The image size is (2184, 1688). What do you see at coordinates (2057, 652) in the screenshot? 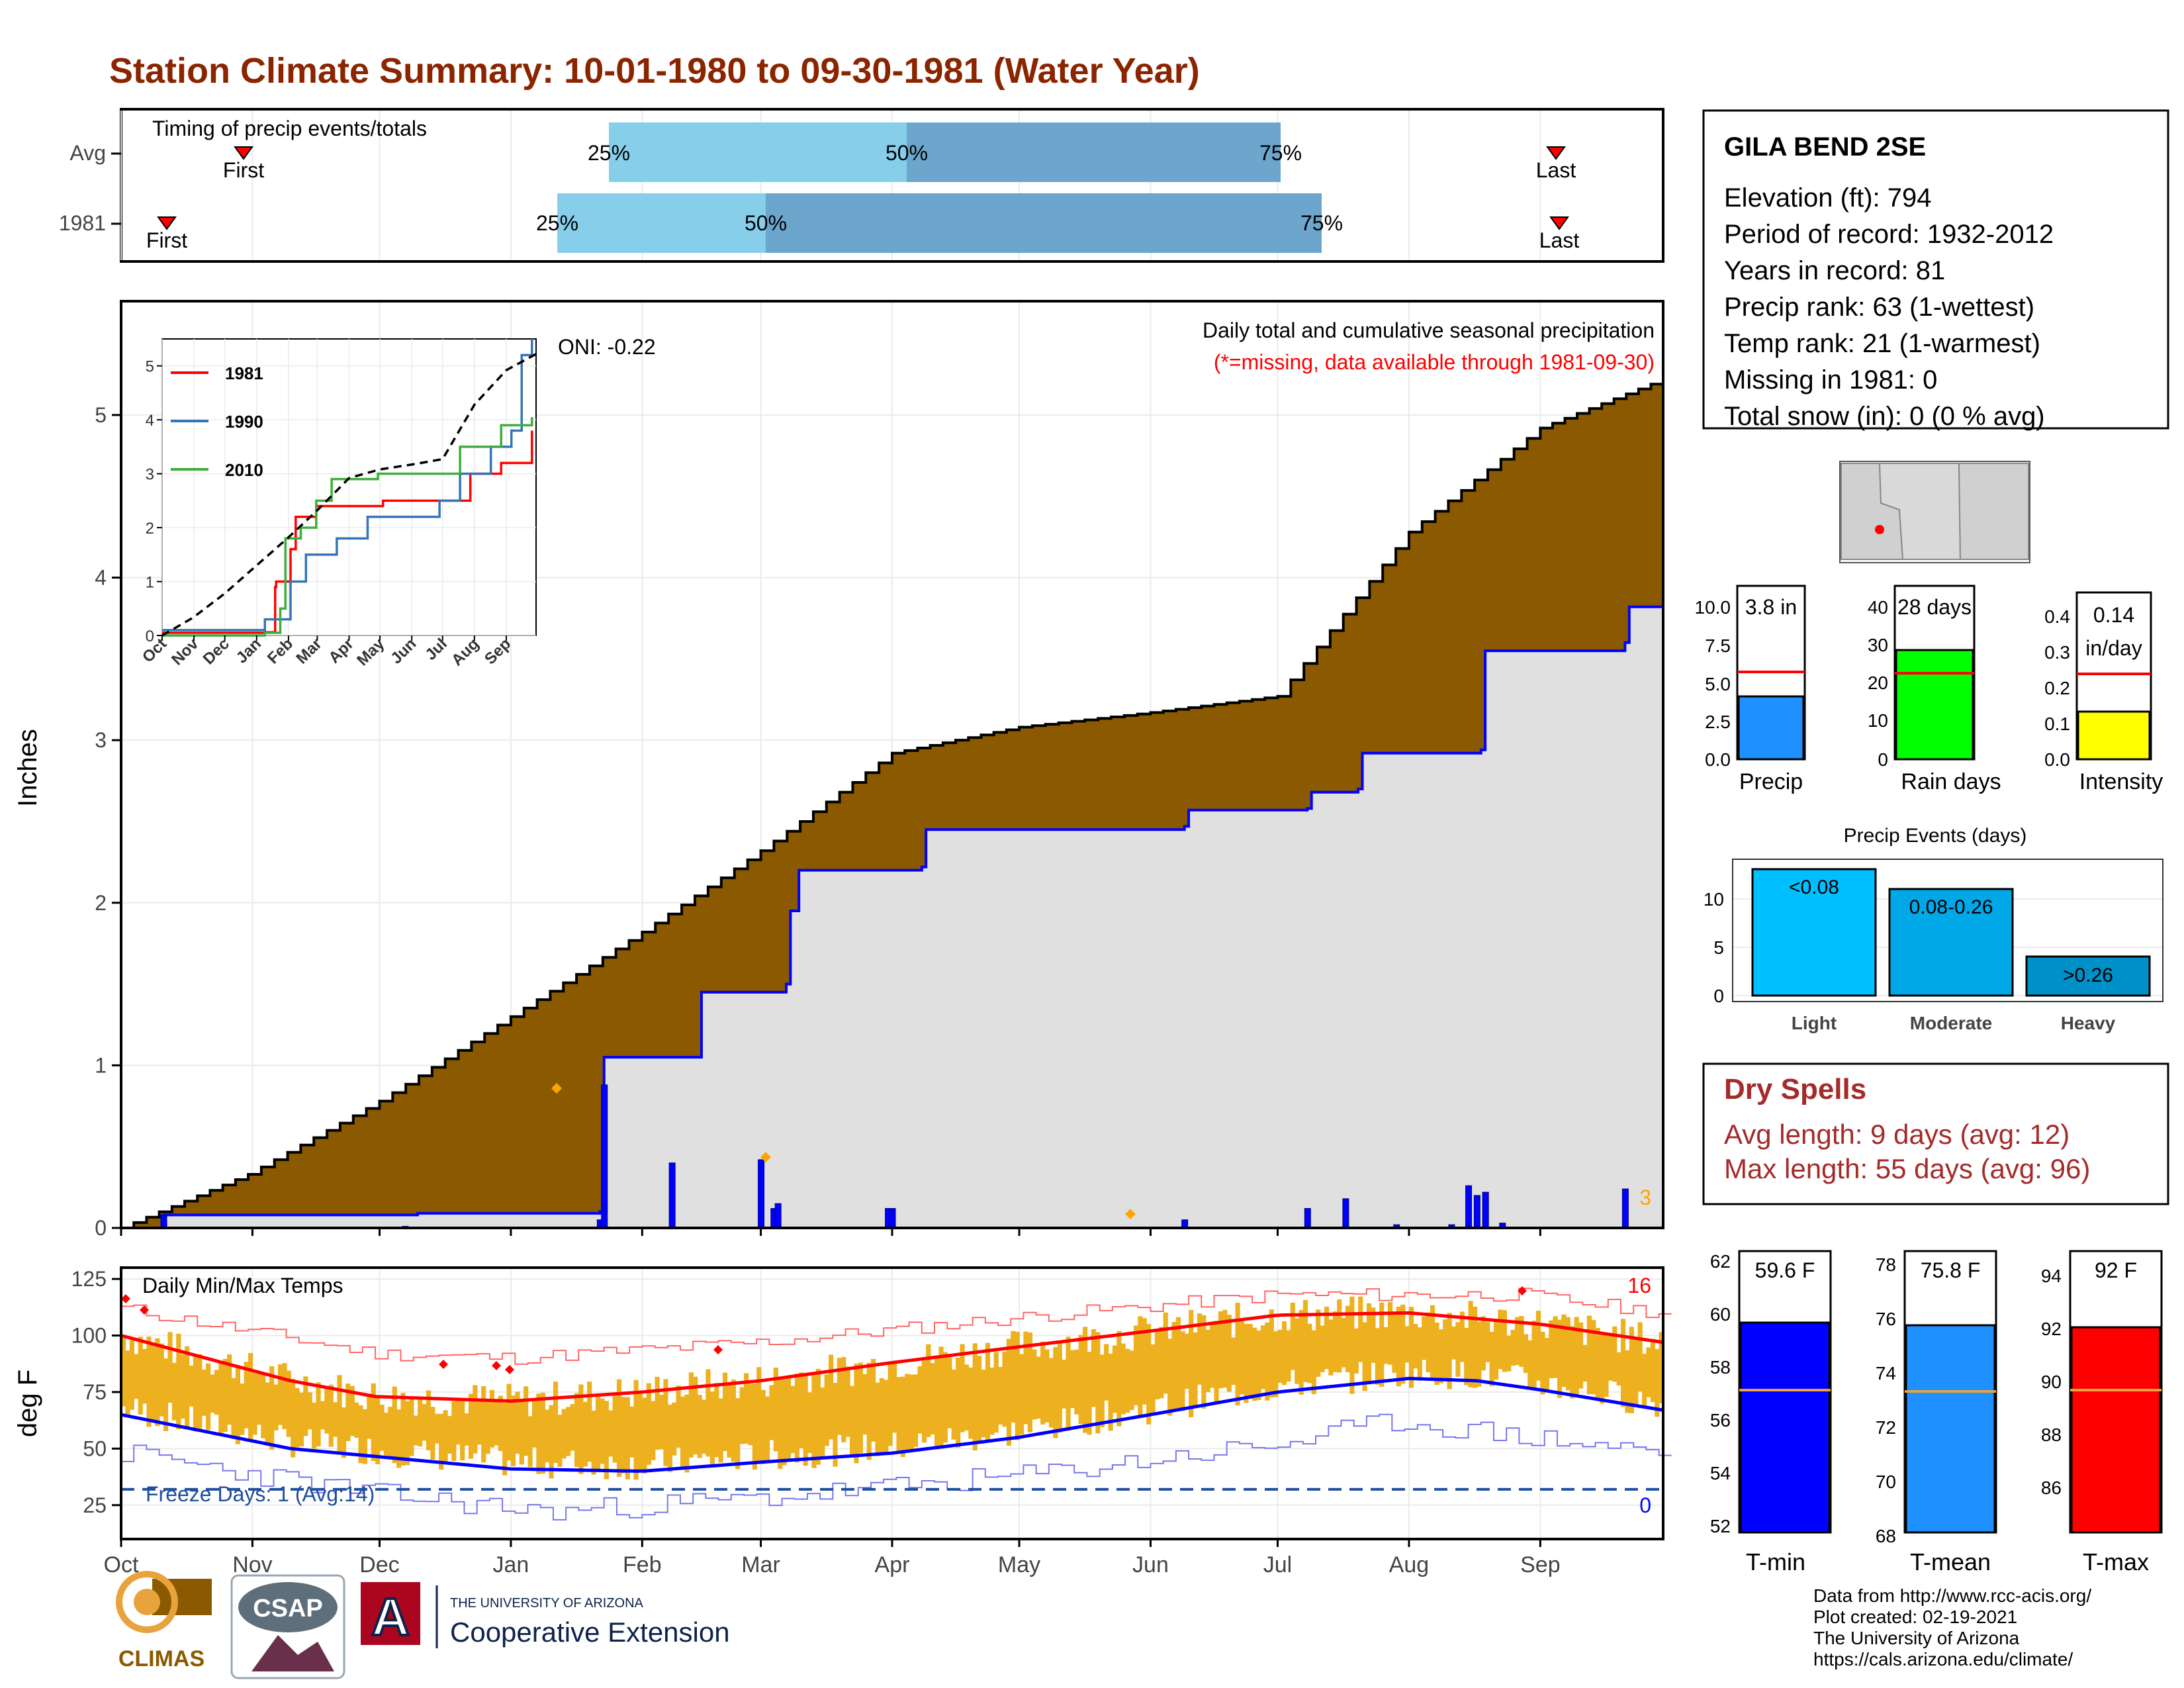
I see `axis-tick-label: 0.3` at bounding box center [2057, 652].